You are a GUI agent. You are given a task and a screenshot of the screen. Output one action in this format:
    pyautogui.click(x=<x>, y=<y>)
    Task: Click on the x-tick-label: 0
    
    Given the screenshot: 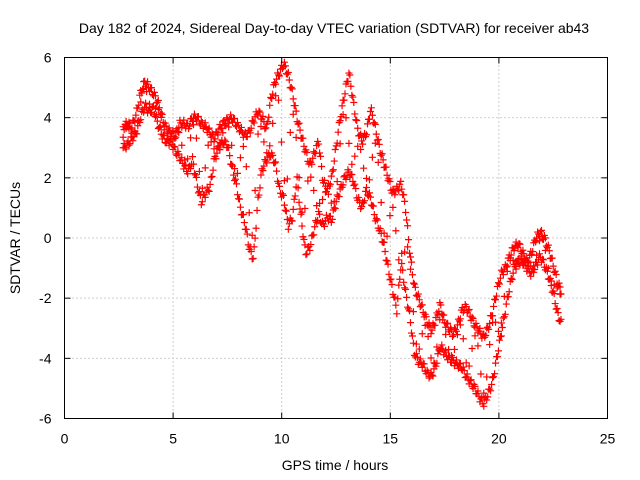 What is the action you would take?
    pyautogui.click(x=65, y=439)
    